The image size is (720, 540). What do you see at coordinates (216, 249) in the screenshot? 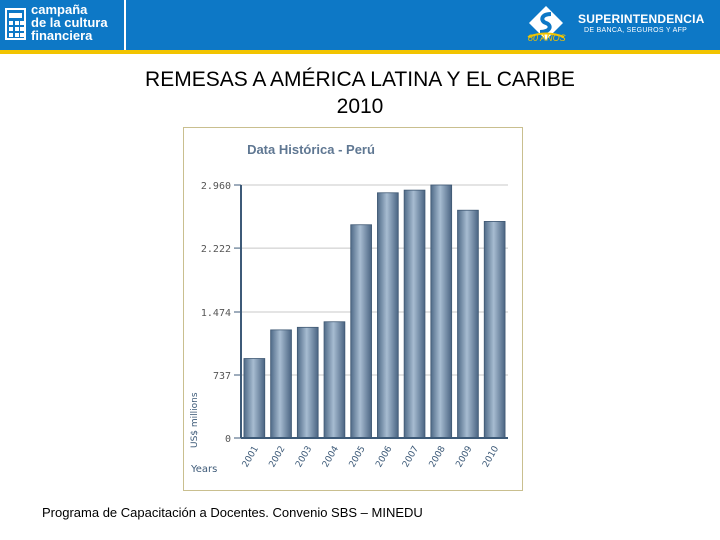
I see `y-tick-label-3: 2.222` at bounding box center [216, 249].